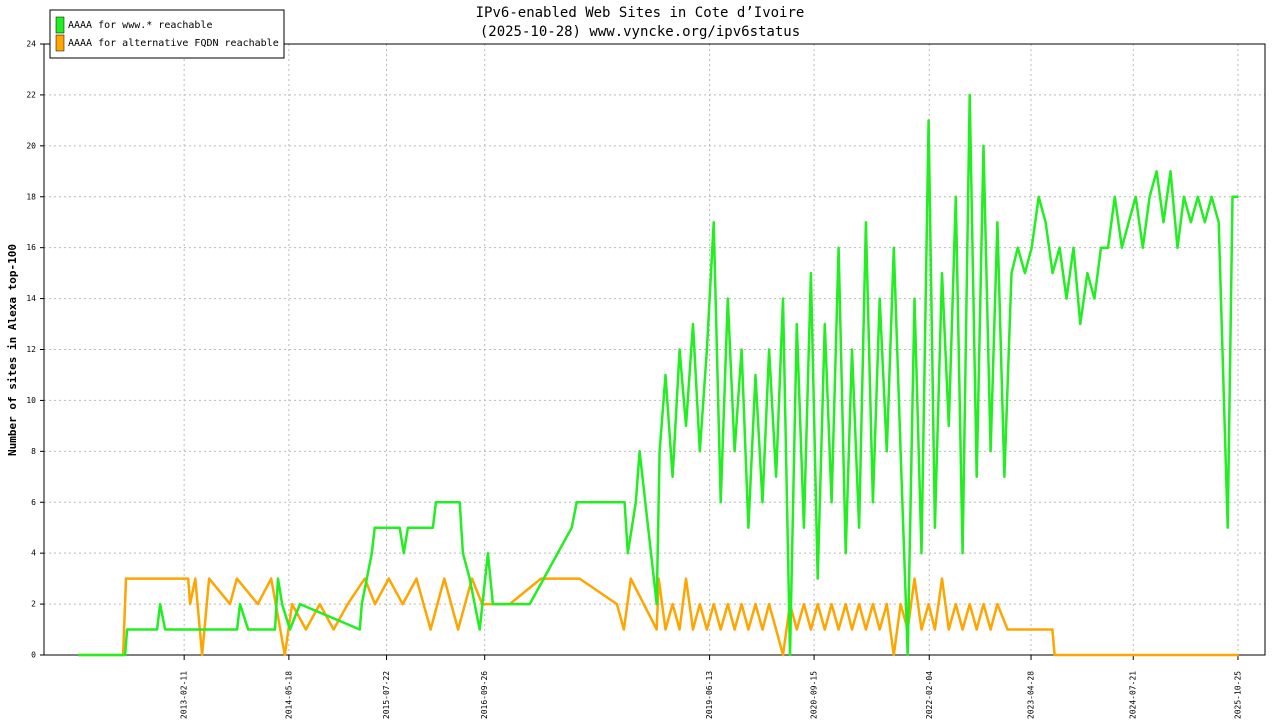 This screenshot has width=1280, height=720. I want to click on y-tick-label: 10, so click(31, 400).